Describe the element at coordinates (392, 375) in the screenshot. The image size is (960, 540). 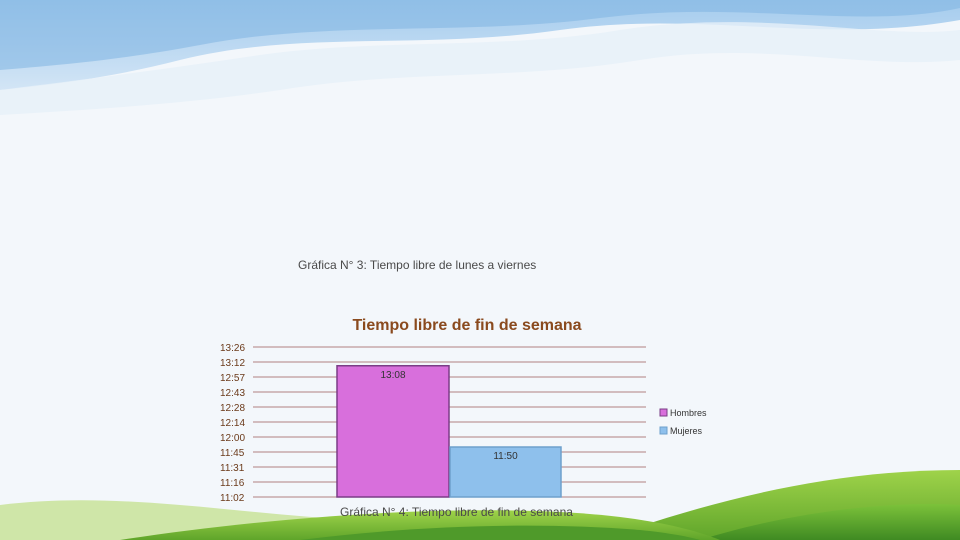
I see `data-label-hombres: 13:08` at that location.